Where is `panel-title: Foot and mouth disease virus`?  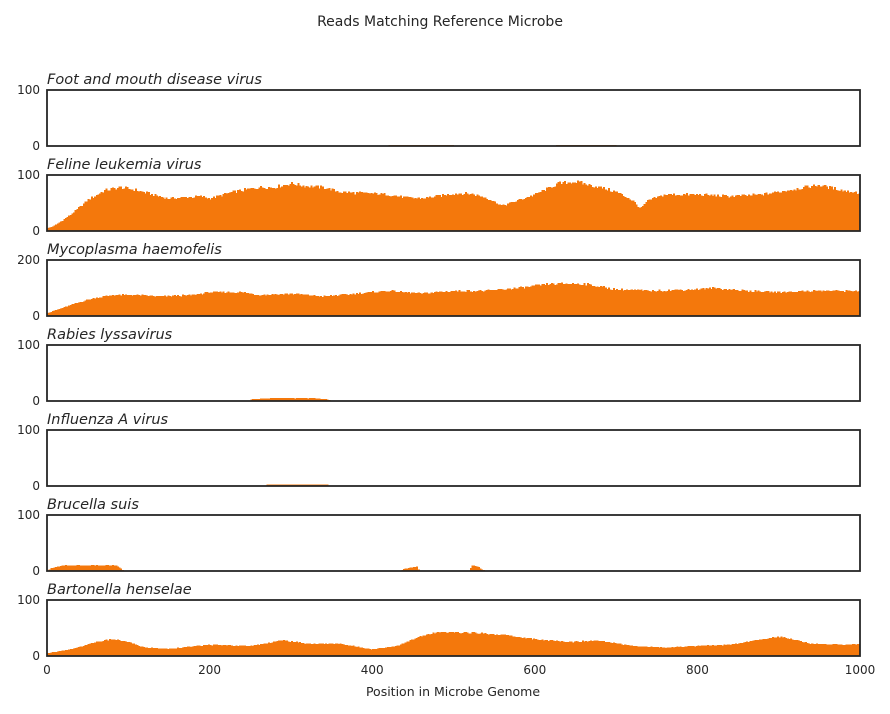
panel-title: Foot and mouth disease virus is located at coordinates (154, 80).